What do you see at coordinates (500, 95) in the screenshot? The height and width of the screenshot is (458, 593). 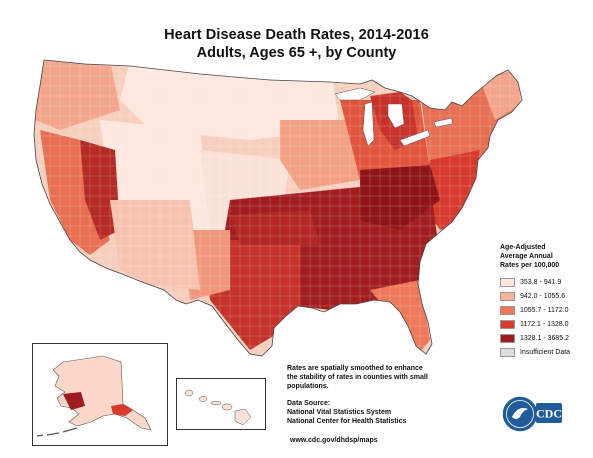 I see `region-new-england` at bounding box center [500, 95].